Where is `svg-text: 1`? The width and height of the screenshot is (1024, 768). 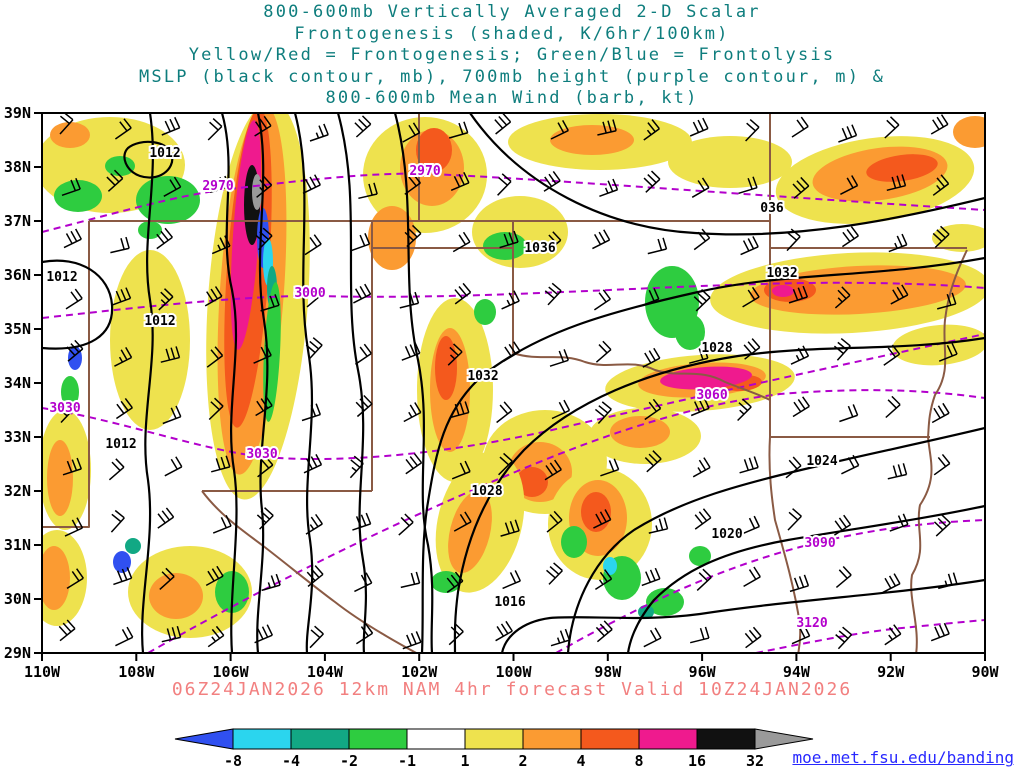 svg-text: 1 is located at coordinates (464, 760).